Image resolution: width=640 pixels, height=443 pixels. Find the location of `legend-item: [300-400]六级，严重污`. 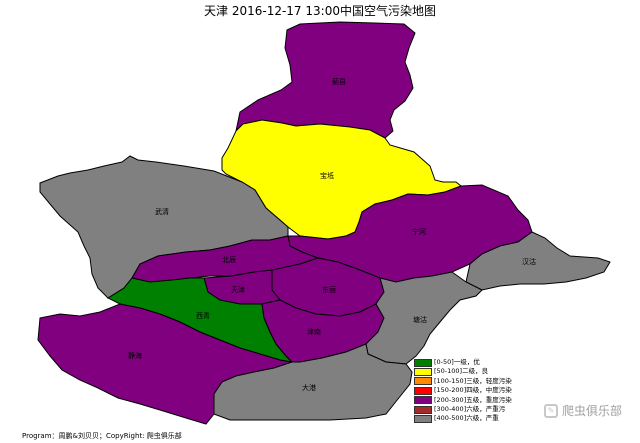

legend-item: [300-400]六级，严重污 is located at coordinates (460, 409).